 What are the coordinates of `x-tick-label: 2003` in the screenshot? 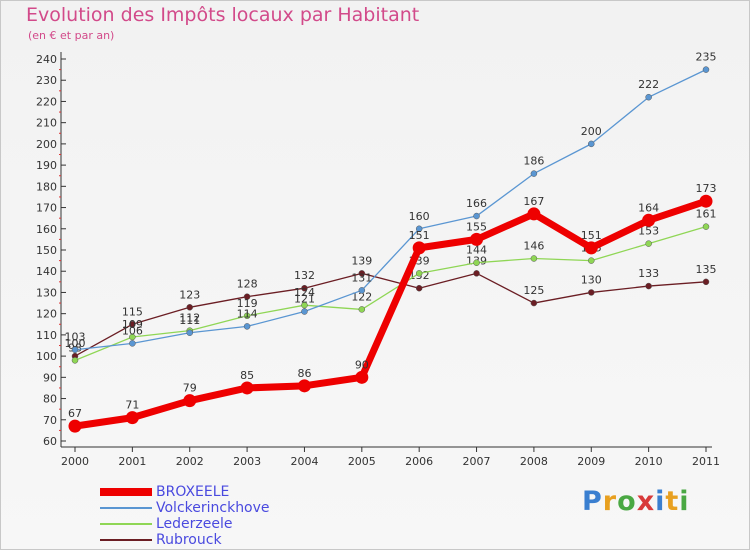 It's located at (247, 461).